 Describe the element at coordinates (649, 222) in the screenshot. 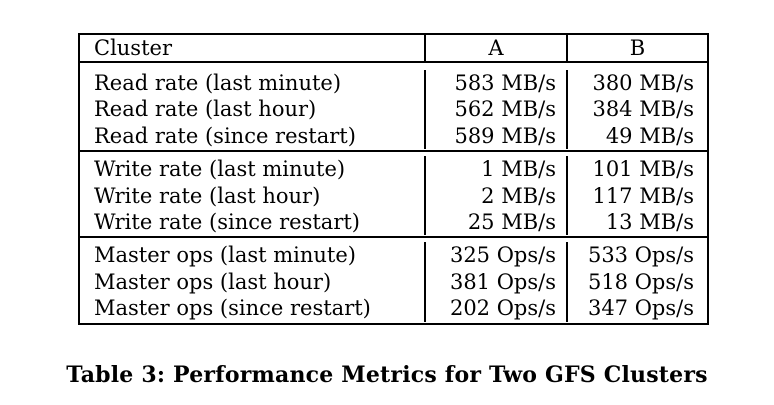

I see `value-b: 13 MB/s` at that location.